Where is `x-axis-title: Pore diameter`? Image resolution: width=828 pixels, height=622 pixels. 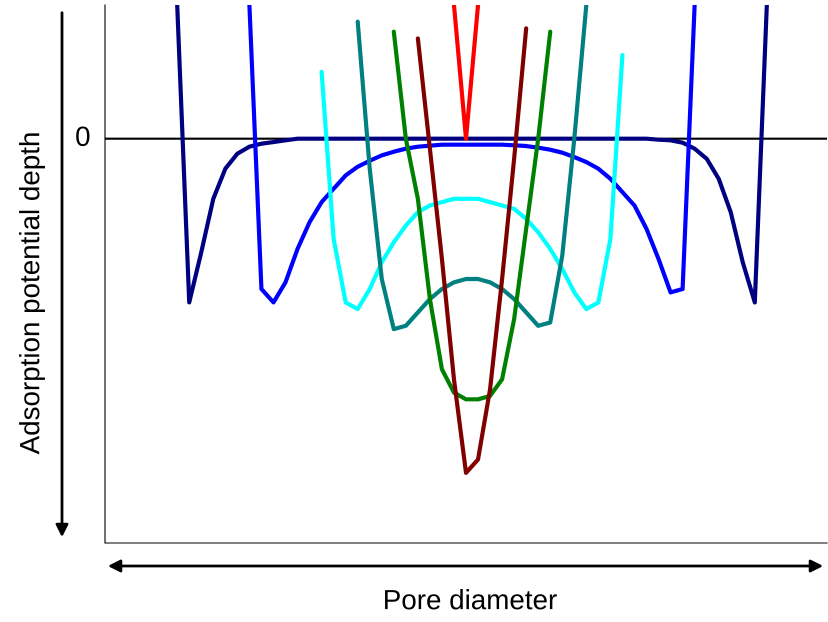 x-axis-title: Pore diameter is located at coordinates (471, 599).